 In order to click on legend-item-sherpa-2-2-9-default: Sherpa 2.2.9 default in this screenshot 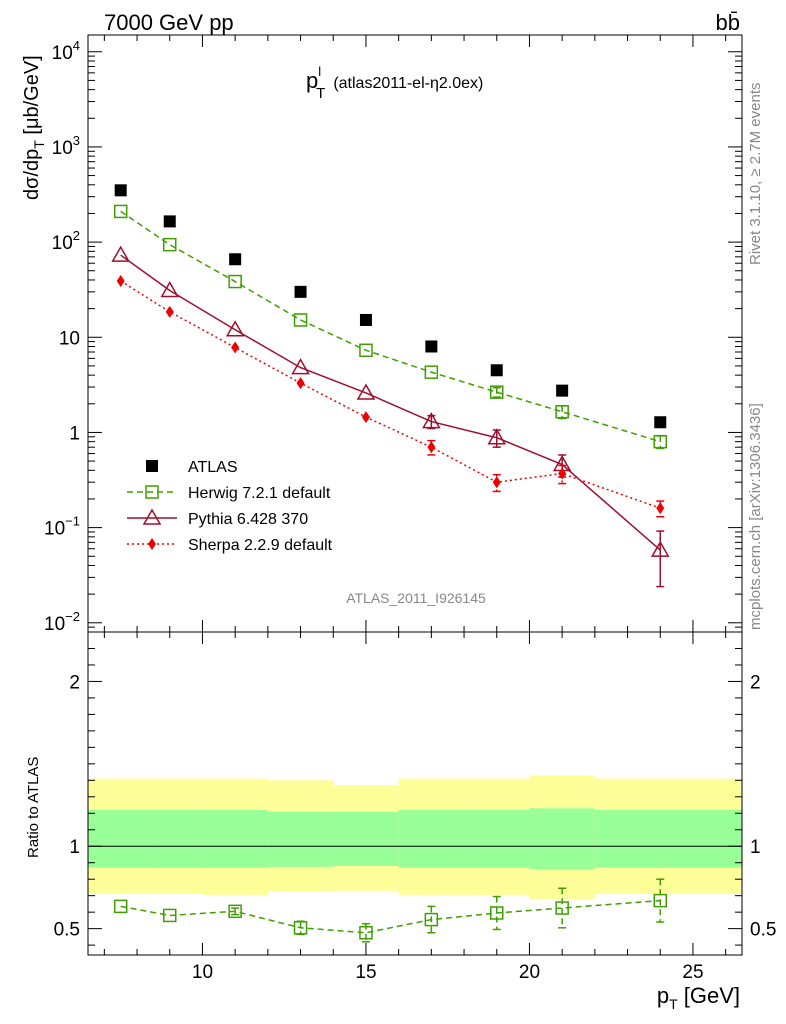, I will do `click(230, 545)`.